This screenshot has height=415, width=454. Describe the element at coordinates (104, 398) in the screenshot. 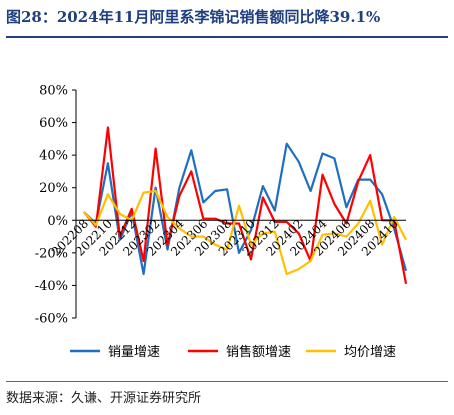

I see `data-source: 数据来源：久谦、开源证券研究所` at that location.